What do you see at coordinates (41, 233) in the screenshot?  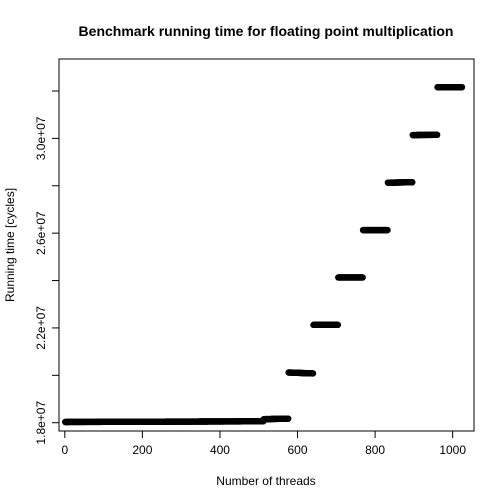 I see `y-tick-label: 2.6e+07` at bounding box center [41, 233].